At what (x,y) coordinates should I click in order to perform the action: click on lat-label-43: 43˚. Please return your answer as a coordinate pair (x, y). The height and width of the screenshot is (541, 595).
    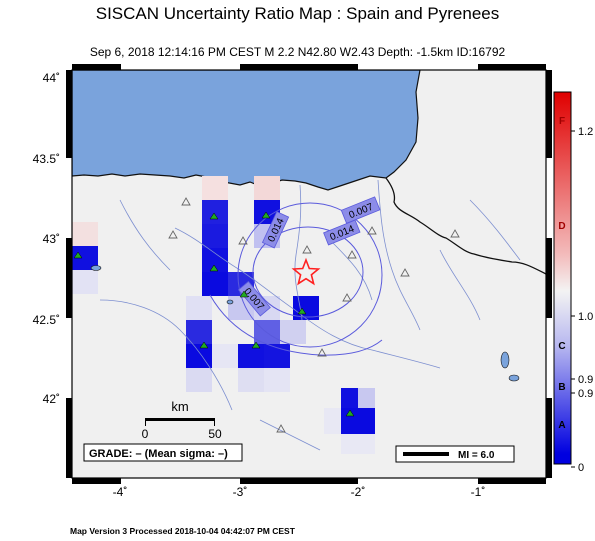
    Looking at the image, I should click on (51, 239).